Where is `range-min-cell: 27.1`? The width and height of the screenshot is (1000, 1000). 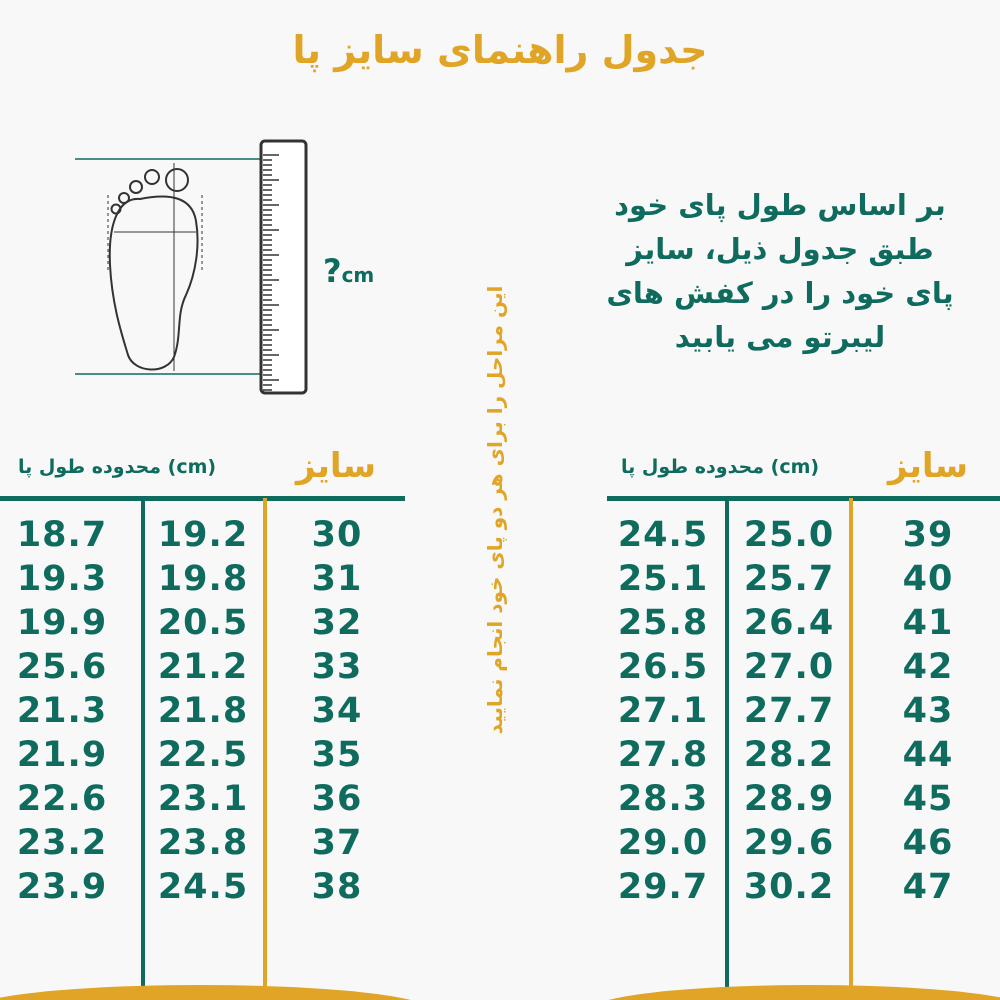
range-min-cell: 27.1 is located at coordinates (663, 711).